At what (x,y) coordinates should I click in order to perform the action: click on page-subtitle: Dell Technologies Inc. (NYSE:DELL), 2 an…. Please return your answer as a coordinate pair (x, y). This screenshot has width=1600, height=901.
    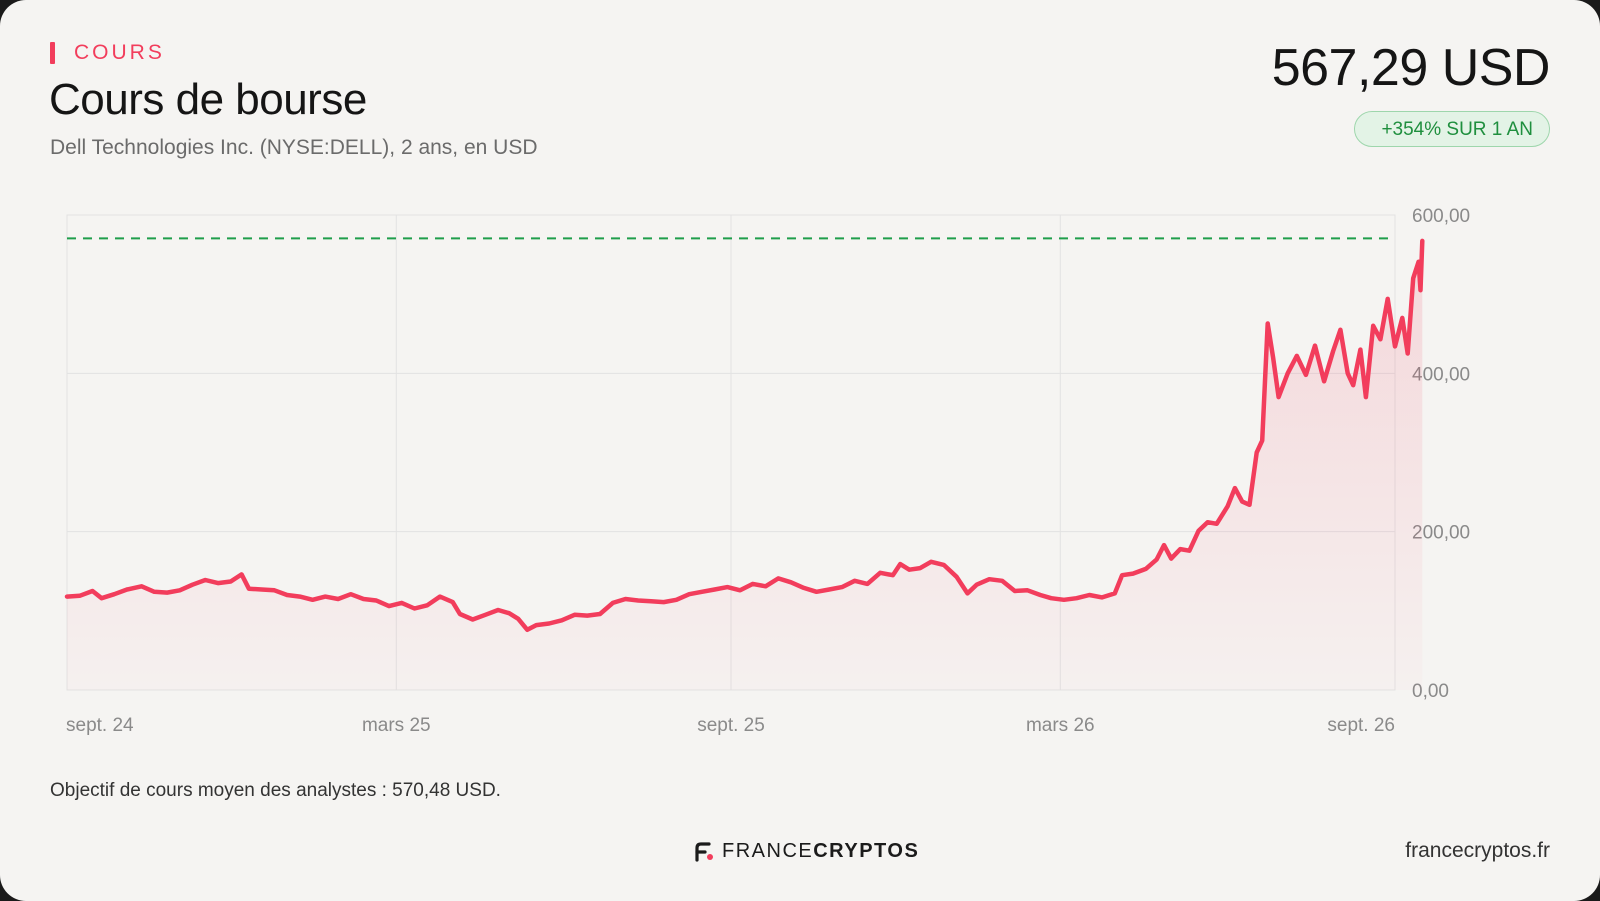
    Looking at the image, I should click on (294, 147).